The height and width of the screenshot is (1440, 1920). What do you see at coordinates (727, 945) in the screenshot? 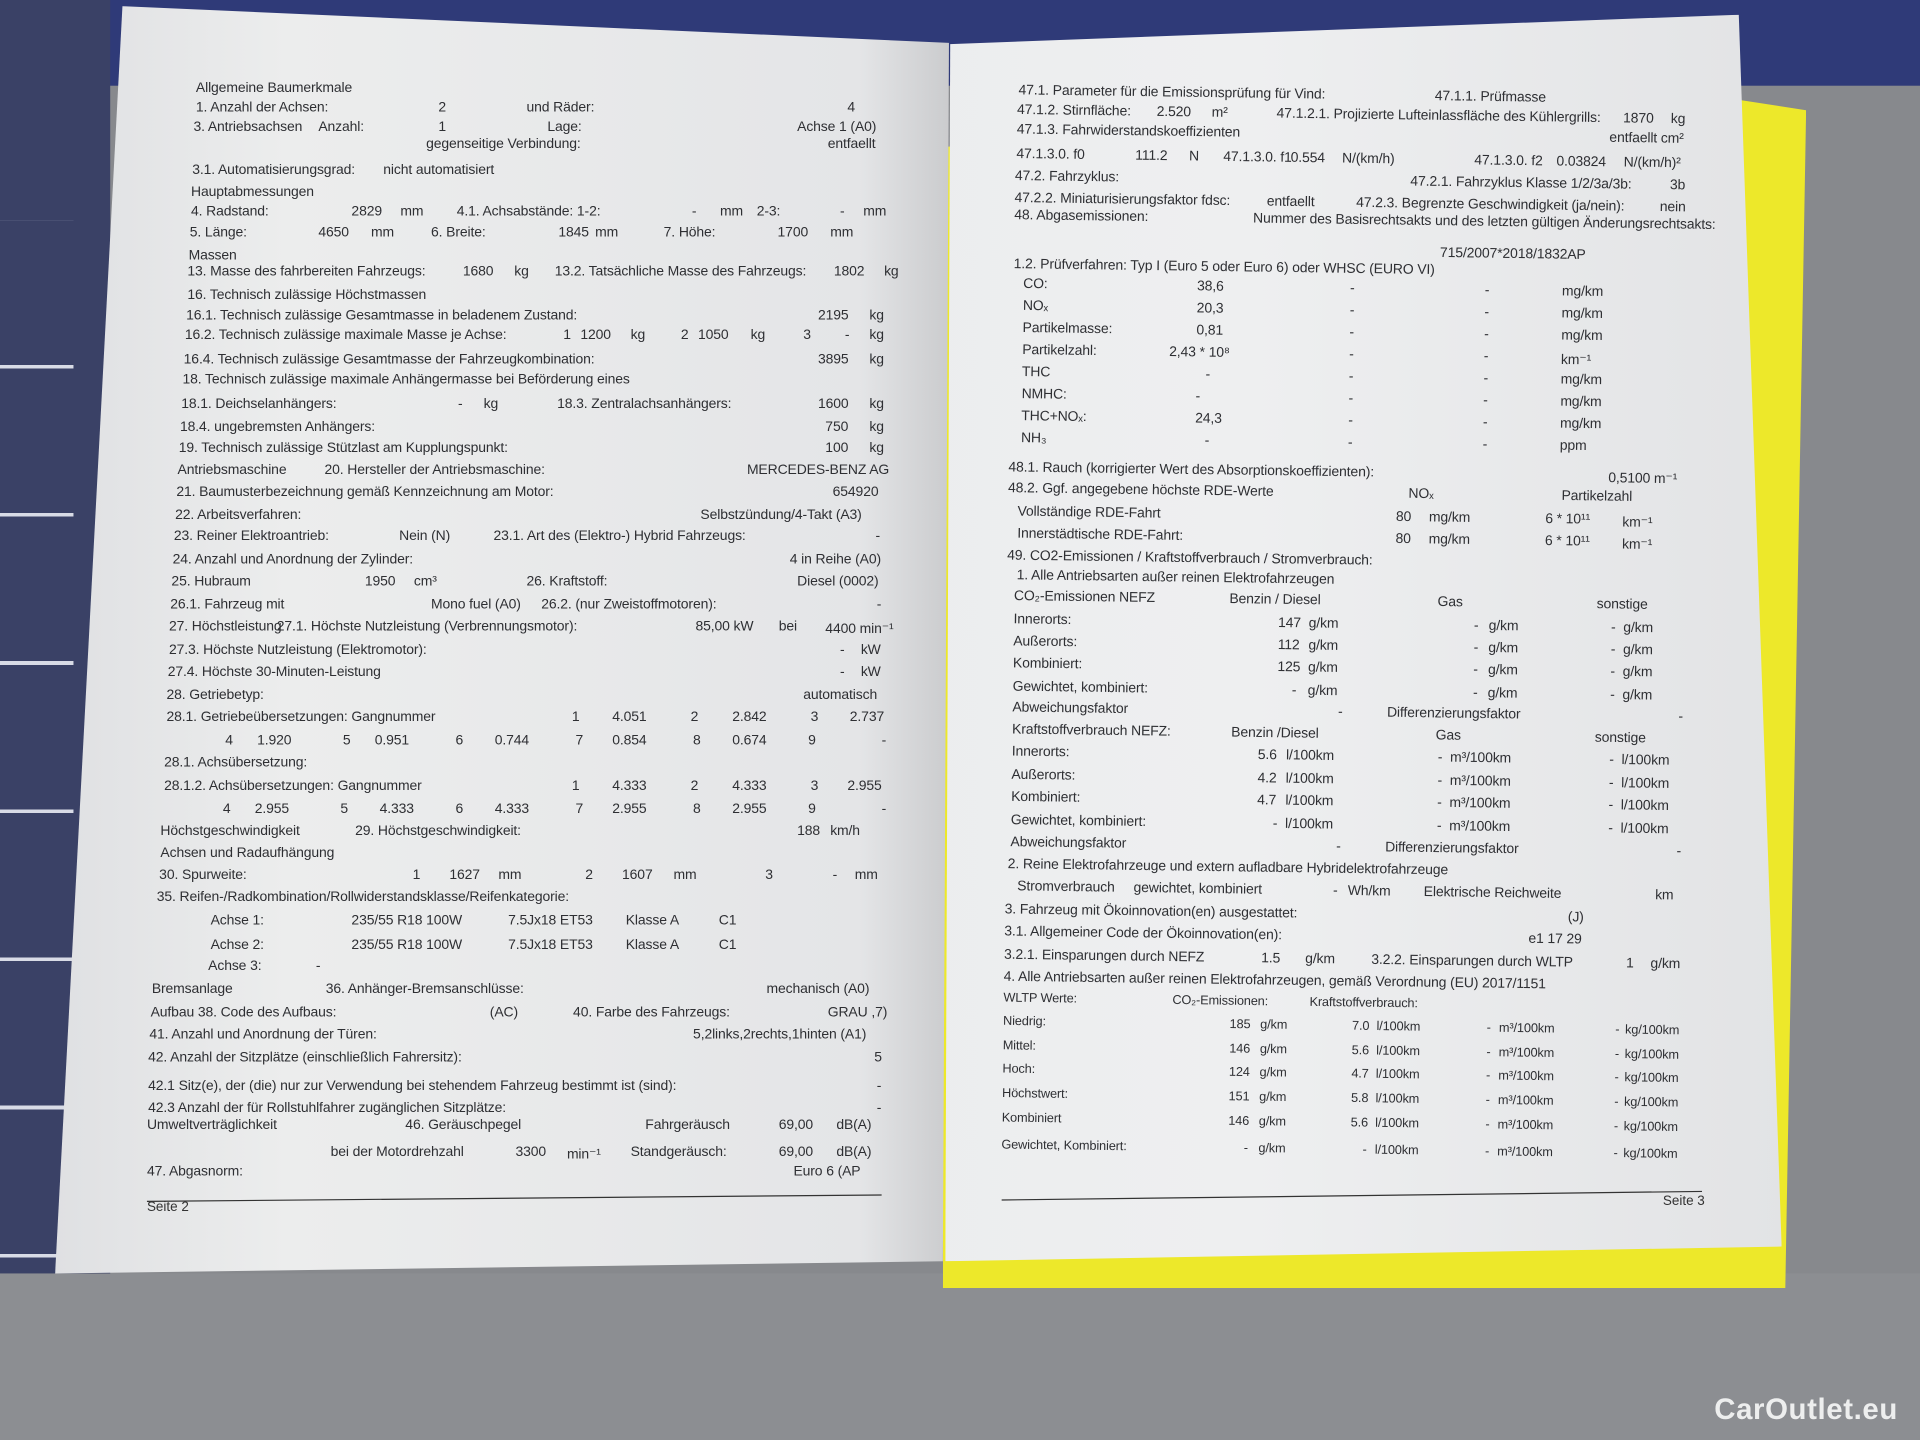
I see `field-value: C1` at bounding box center [727, 945].